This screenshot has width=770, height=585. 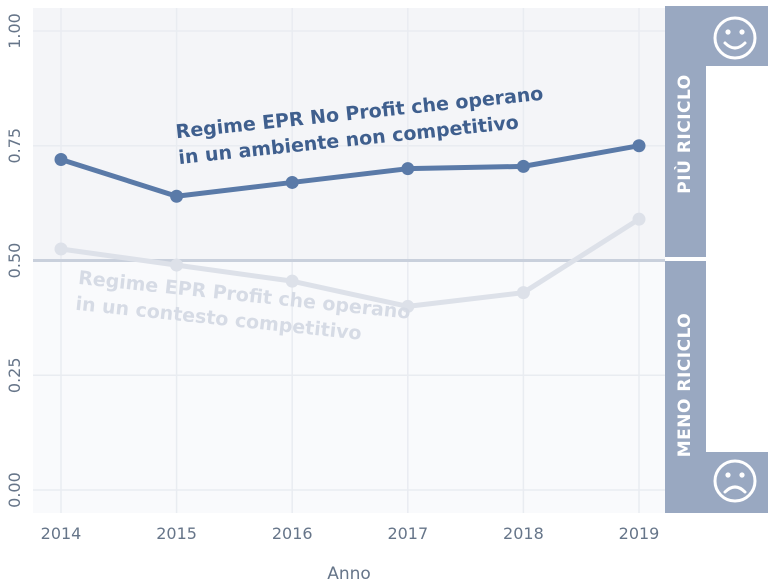 What do you see at coordinates (639, 533) in the screenshot?
I see `x-tick-label-2019: 2019` at bounding box center [639, 533].